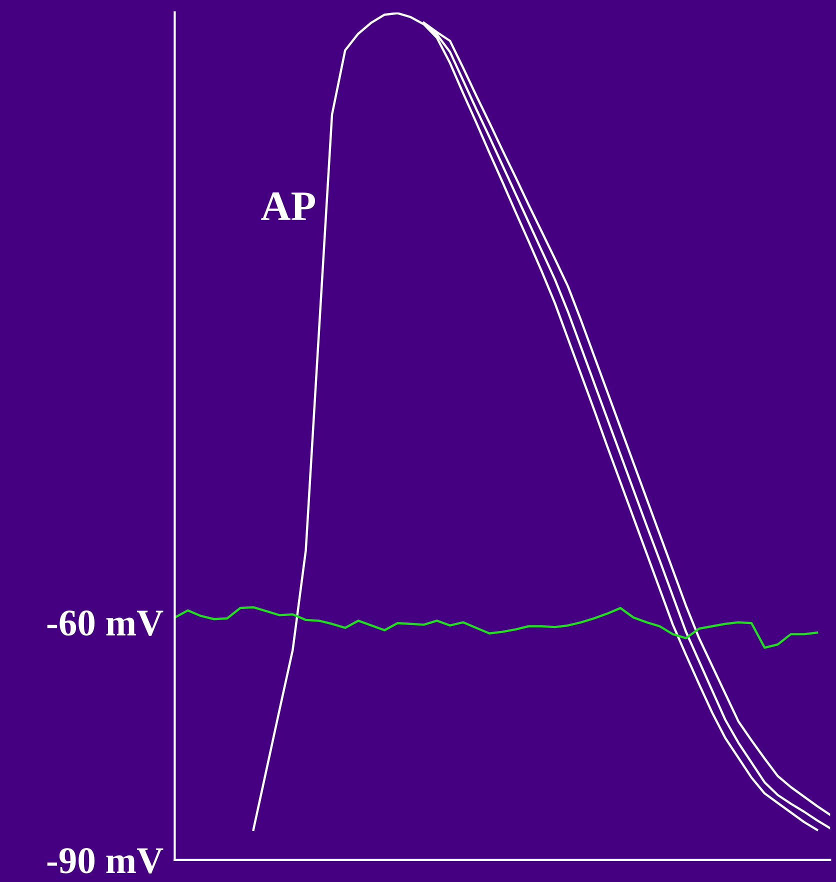 This screenshot has width=836, height=882. What do you see at coordinates (288, 206) in the screenshot?
I see `annotation: AP` at bounding box center [288, 206].